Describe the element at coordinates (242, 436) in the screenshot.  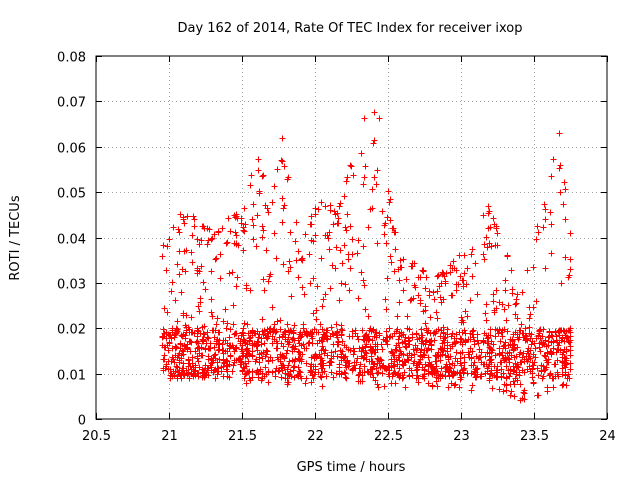
I see `x-tick-label: 21.5` at that location.